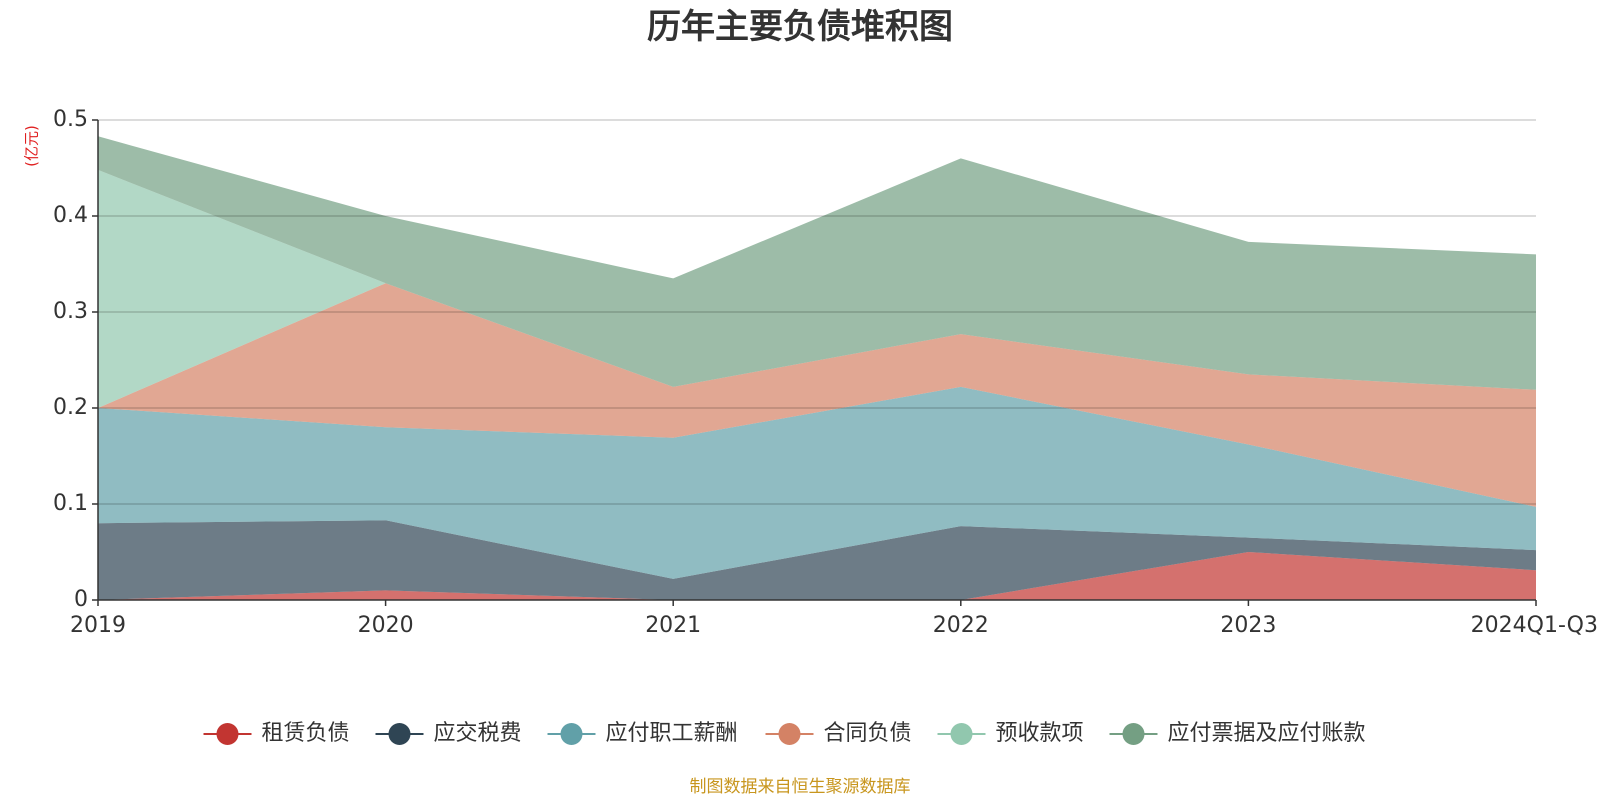 Image resolution: width=1600 pixels, height=800 pixels. I want to click on legend-label-0: 租赁负债, so click(306, 733).